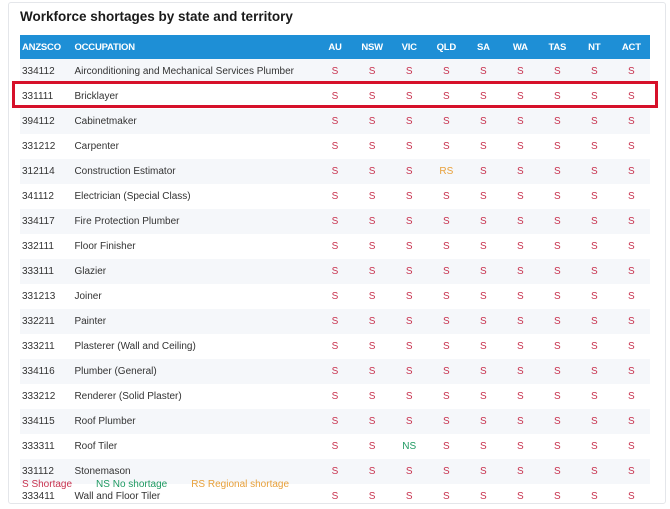 This screenshot has height=509, width=670. Describe the element at coordinates (96, 146) in the screenshot. I see `occupation-name: Carpenter` at that location.